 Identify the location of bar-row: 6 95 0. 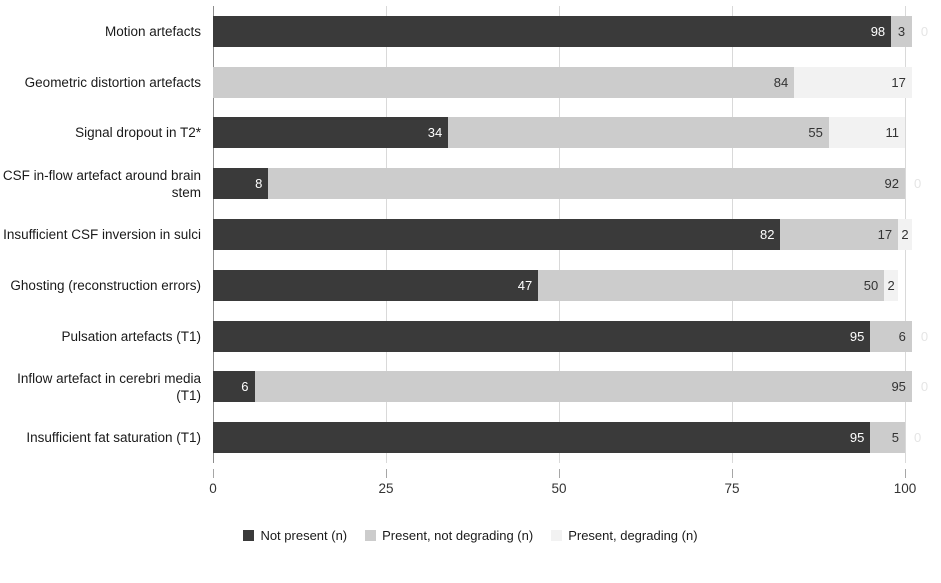
(570, 387).